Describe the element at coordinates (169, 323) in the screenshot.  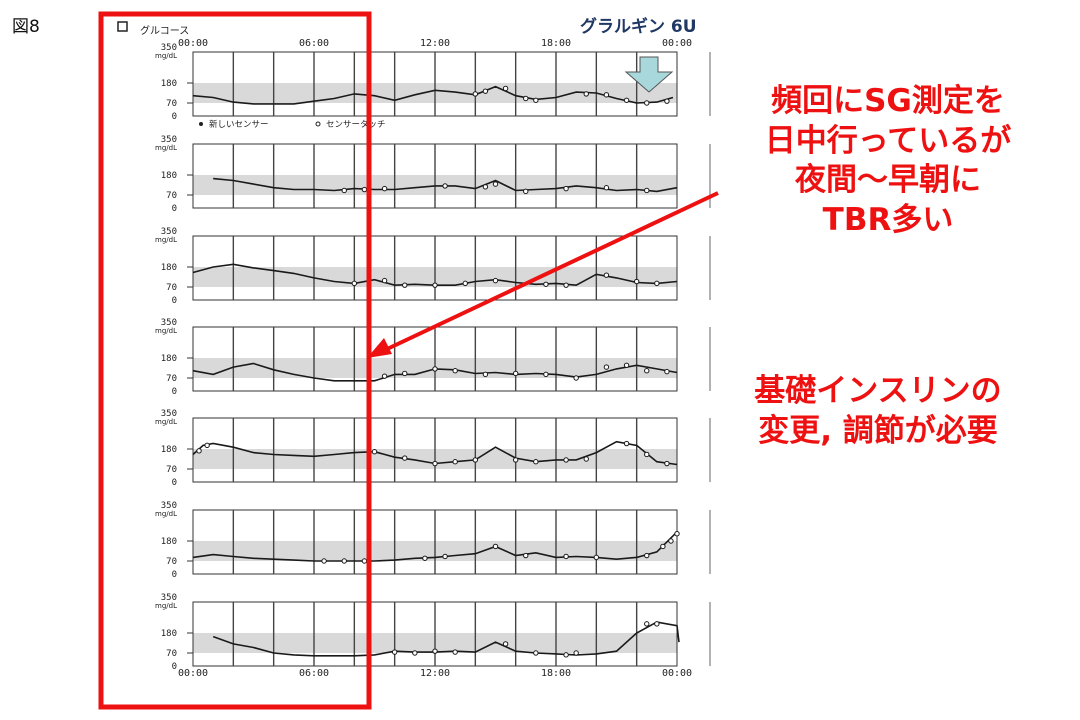
I see `day4-y-350: 350` at that location.